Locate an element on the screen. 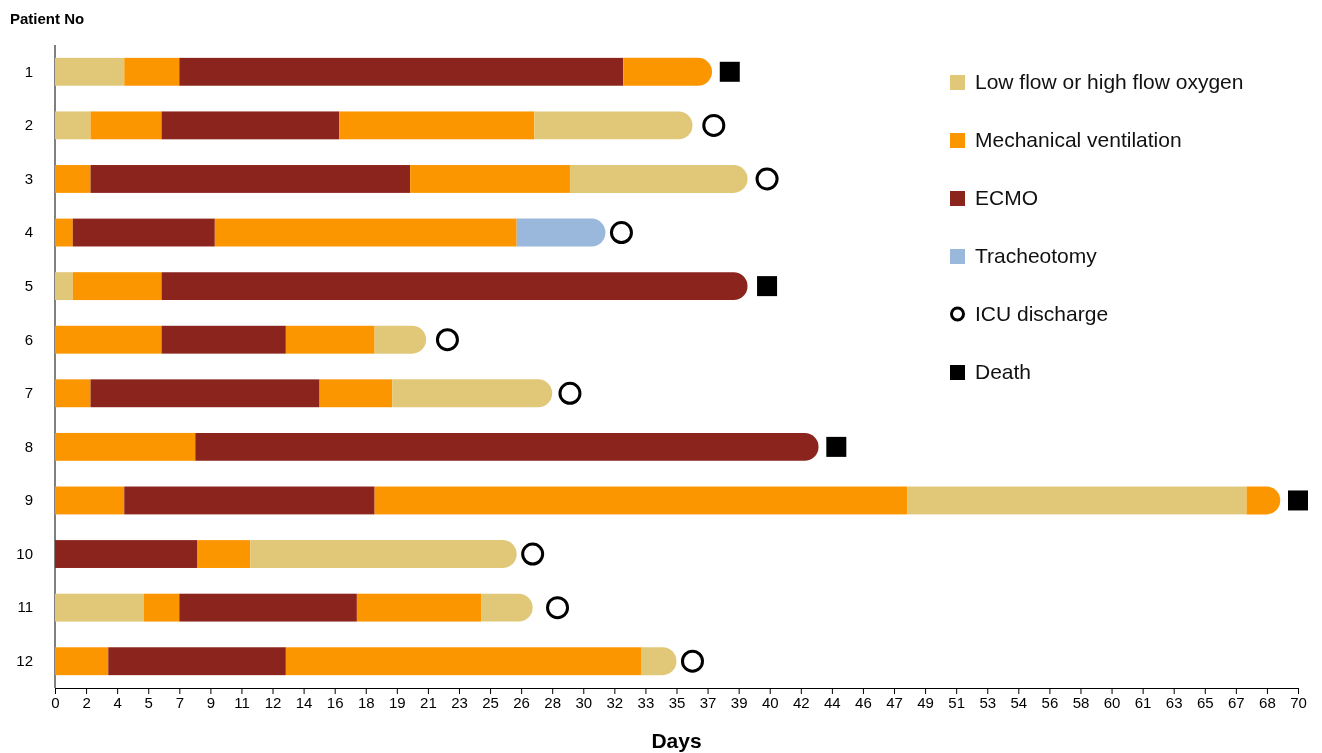 This screenshot has width=1322, height=753. x-tick-label: 53 is located at coordinates (988, 702).